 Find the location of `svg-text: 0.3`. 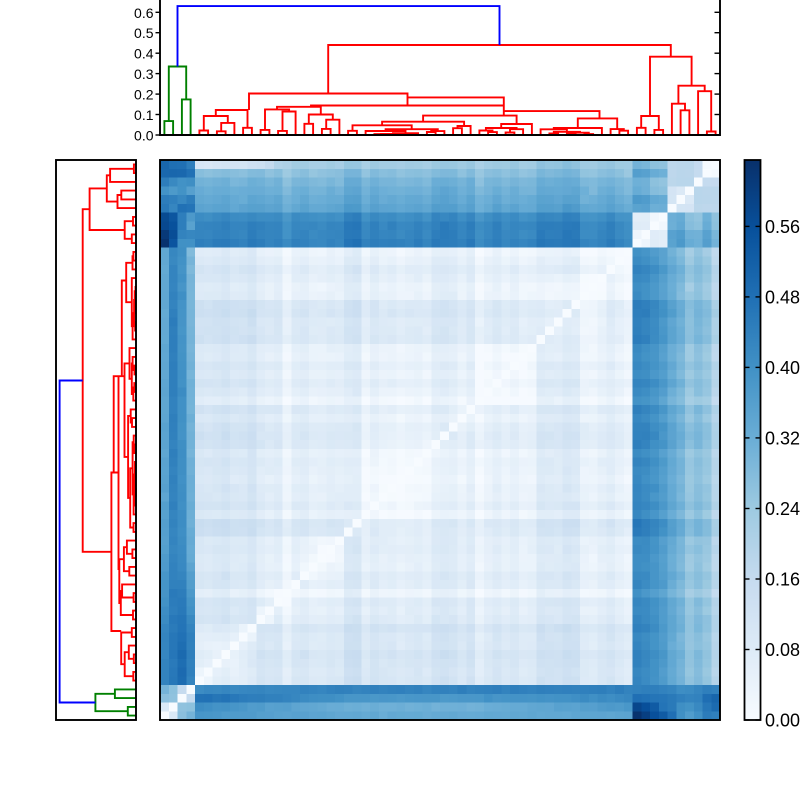

svg-text: 0.3 is located at coordinates (144, 74).